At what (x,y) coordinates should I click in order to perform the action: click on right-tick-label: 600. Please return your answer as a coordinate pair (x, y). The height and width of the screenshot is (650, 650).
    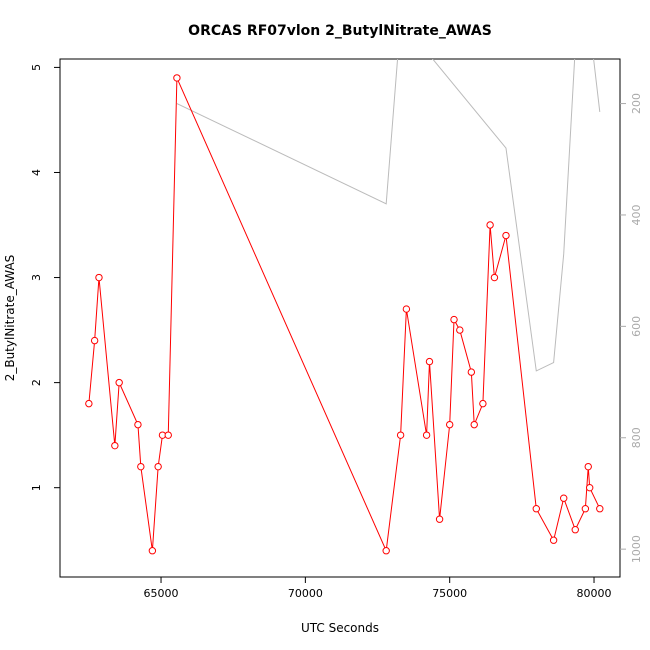
    Looking at the image, I should click on (636, 326).